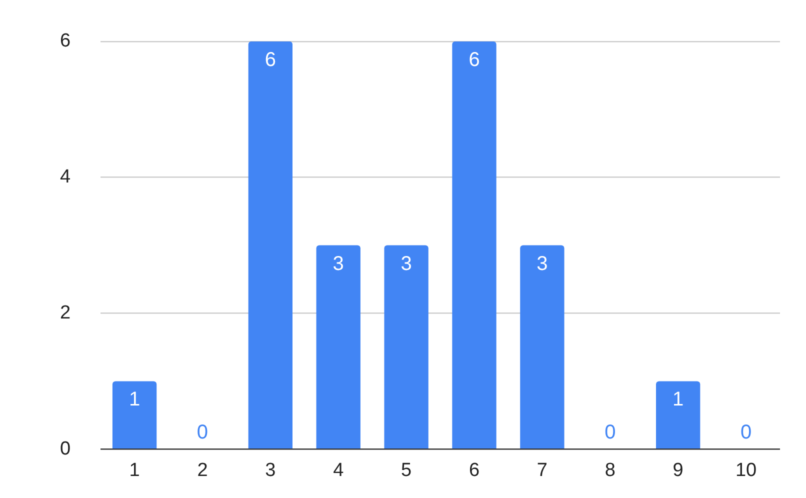 This screenshot has height=498, width=806. I want to click on x-tick-label: 6, so click(474, 470).